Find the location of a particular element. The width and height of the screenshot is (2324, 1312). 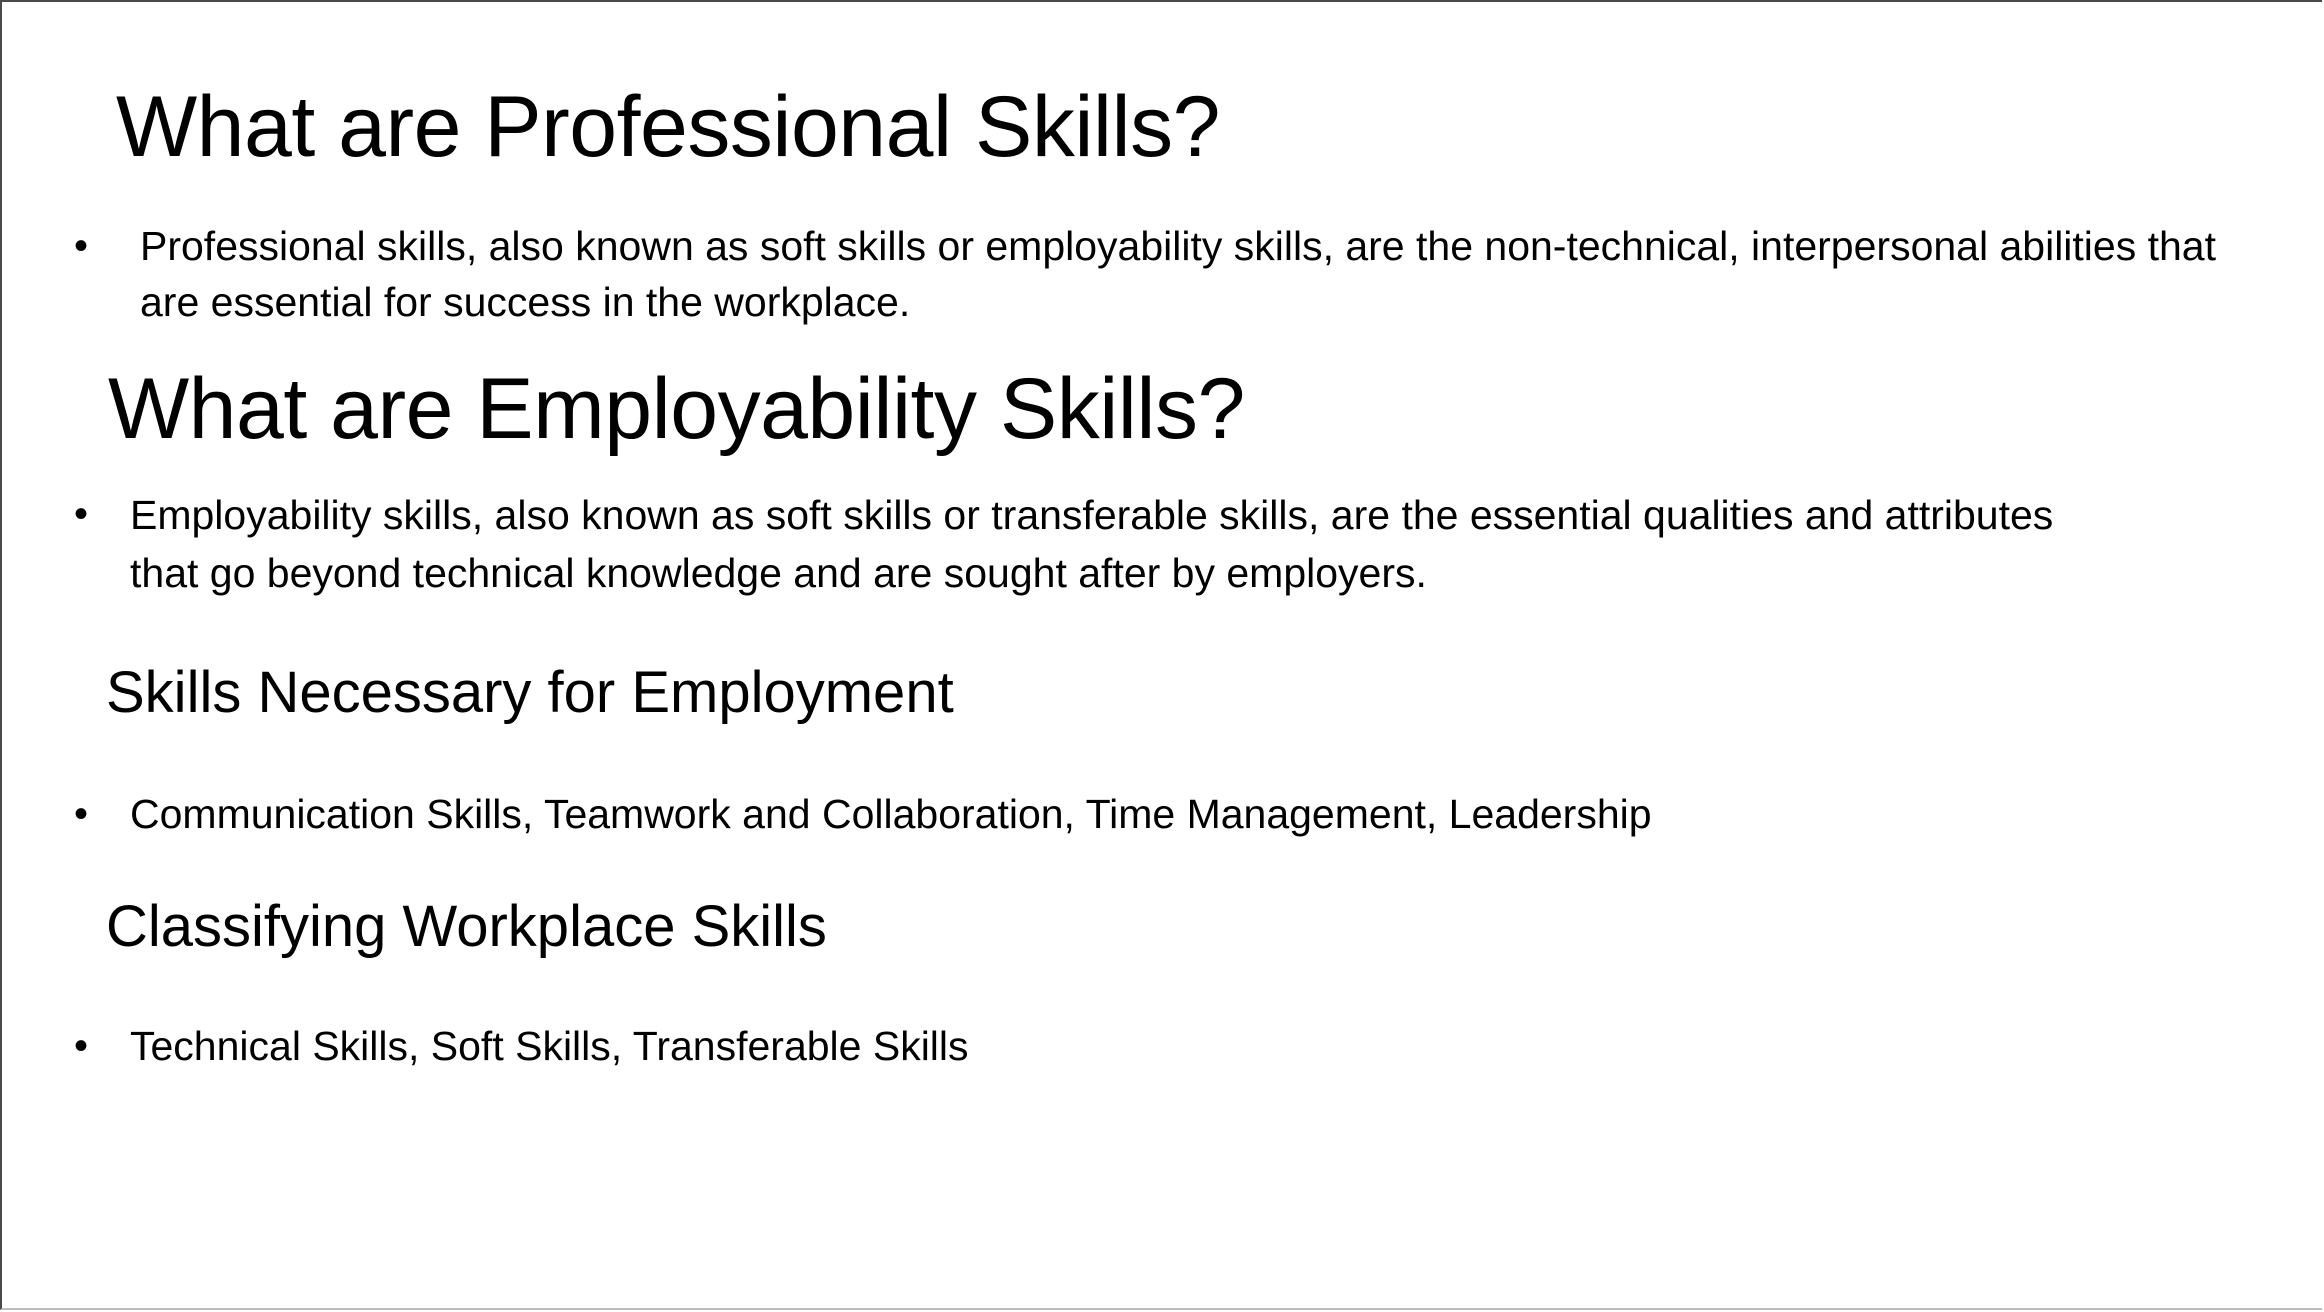

classifying-skills-heading: Classifying Workplace Skills is located at coordinates (466, 926).